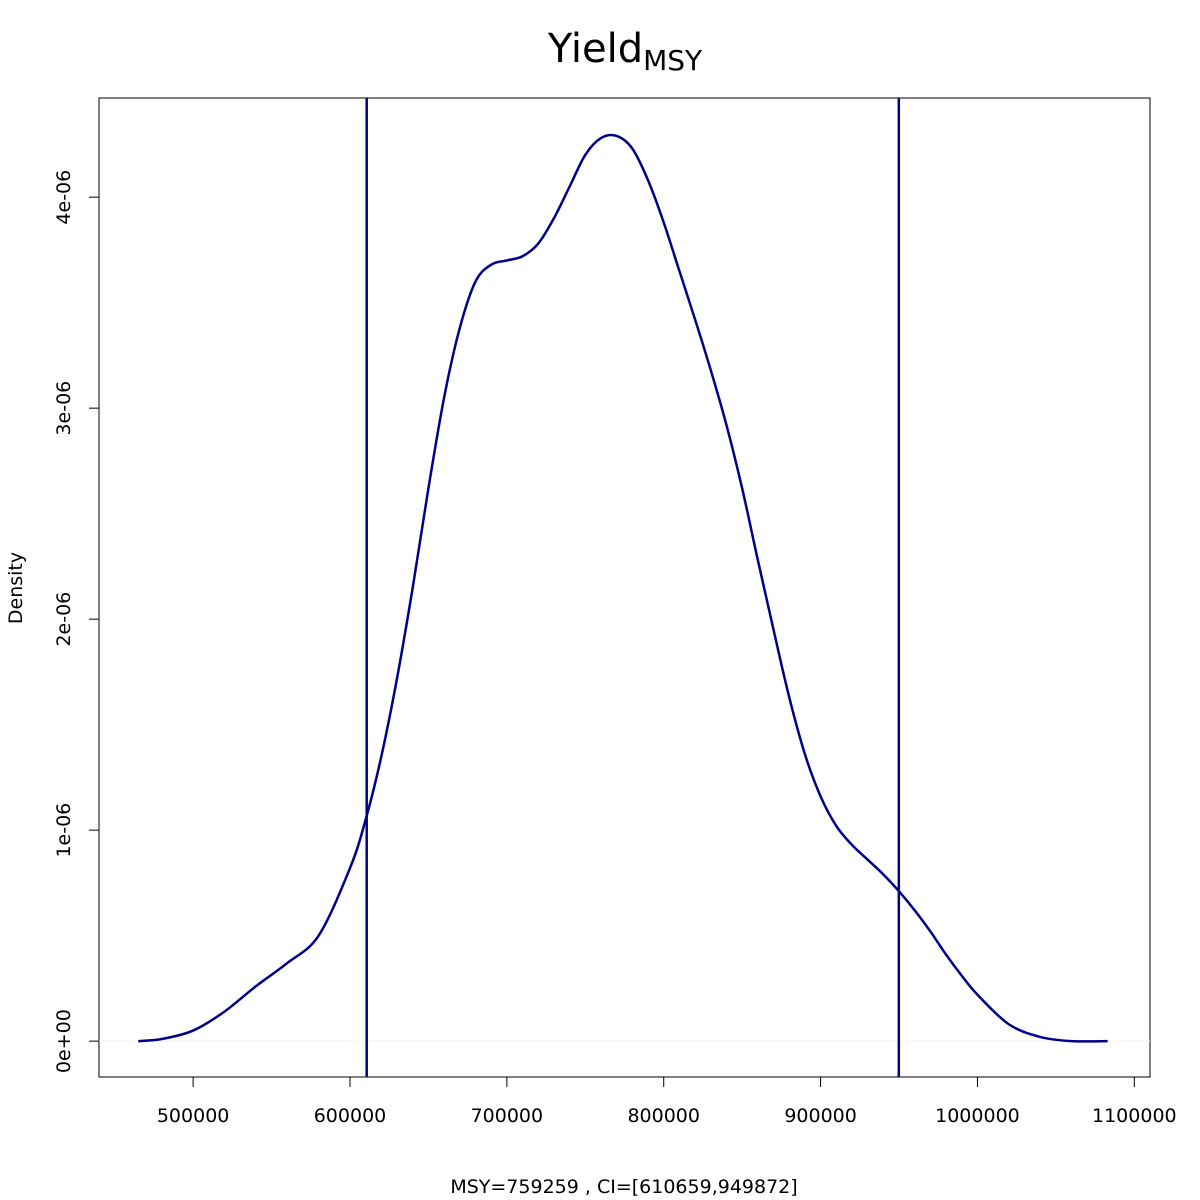 The width and height of the screenshot is (1200, 1200). Describe the element at coordinates (64, 408) in the screenshot. I see `y-tick-label: 3e-06` at that location.